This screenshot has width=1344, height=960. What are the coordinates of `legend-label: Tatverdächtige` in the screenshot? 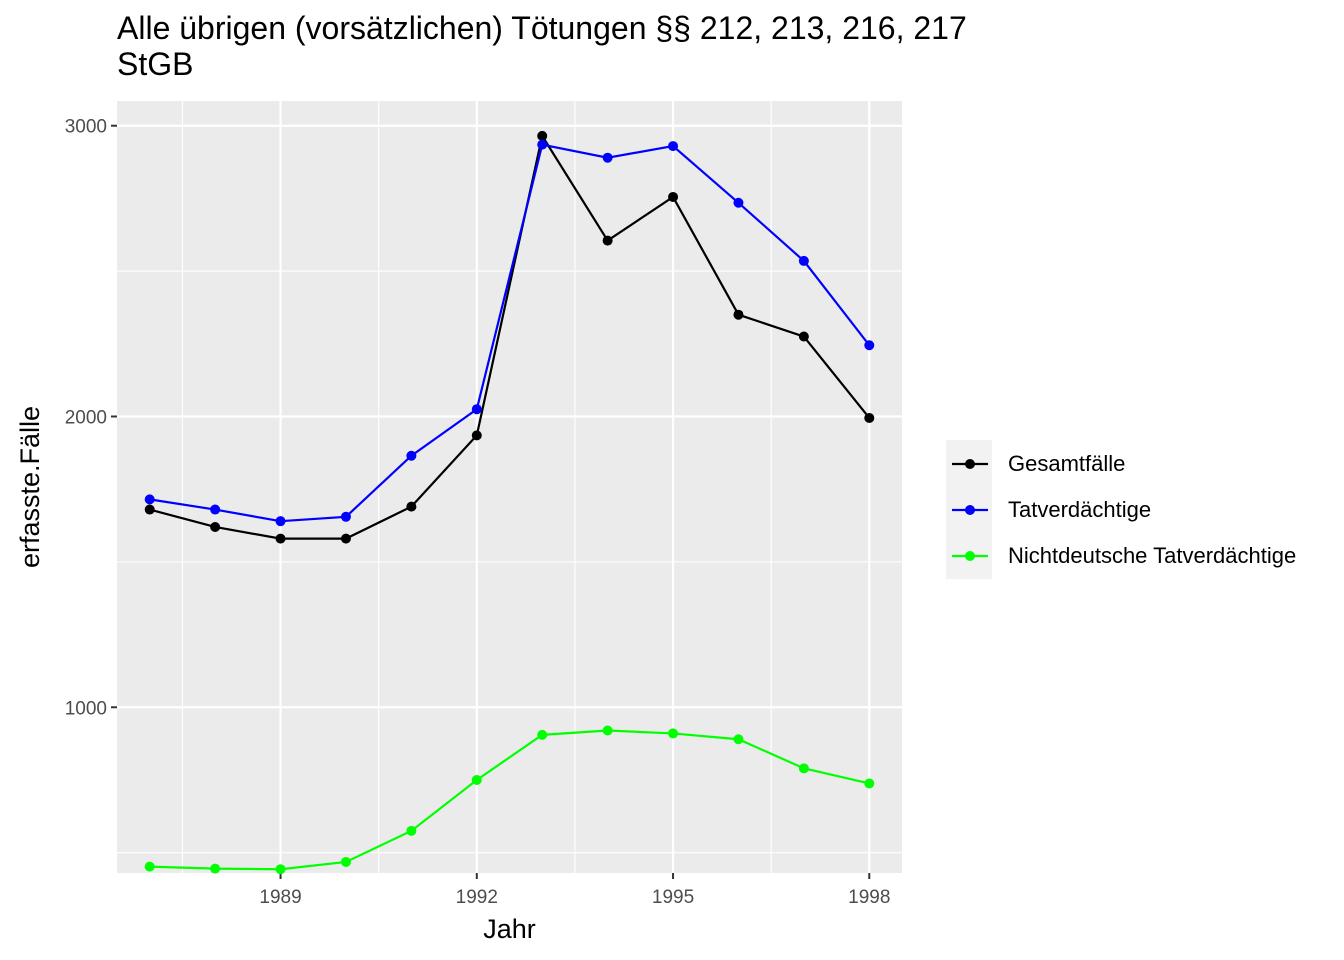 It's located at (1080, 509).